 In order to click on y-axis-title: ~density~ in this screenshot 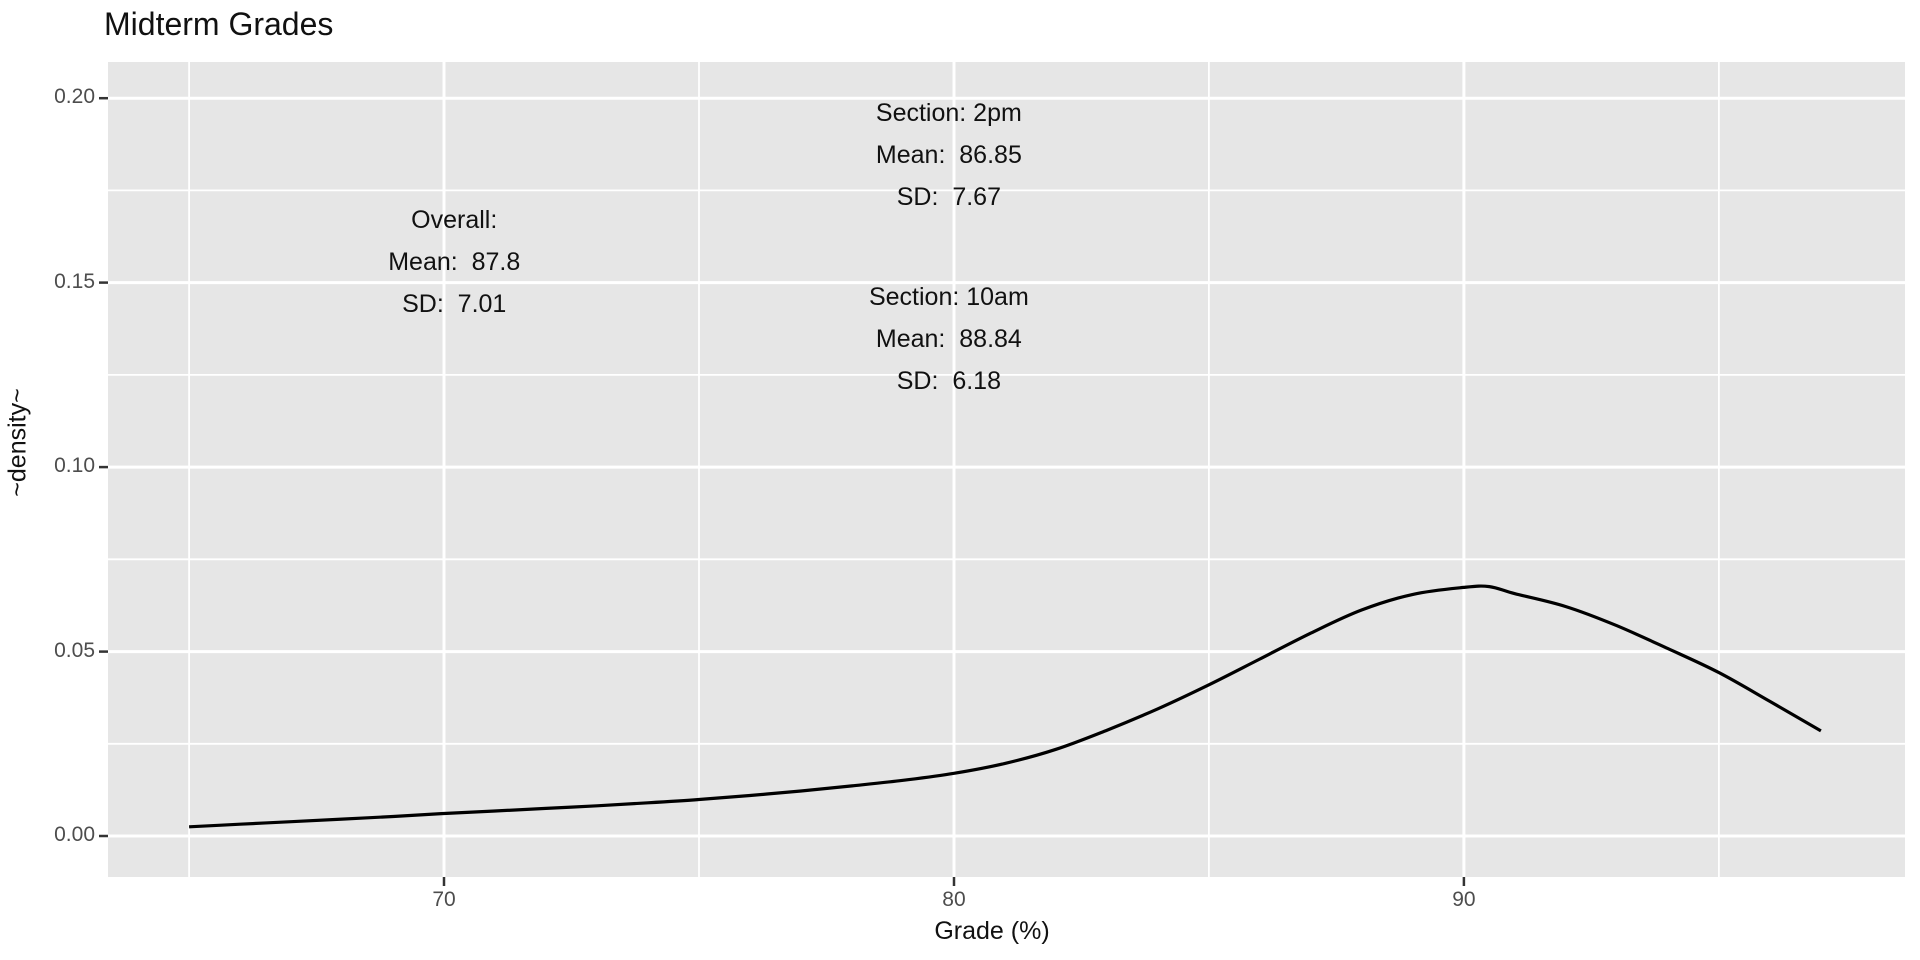, I will do `click(17, 442)`.